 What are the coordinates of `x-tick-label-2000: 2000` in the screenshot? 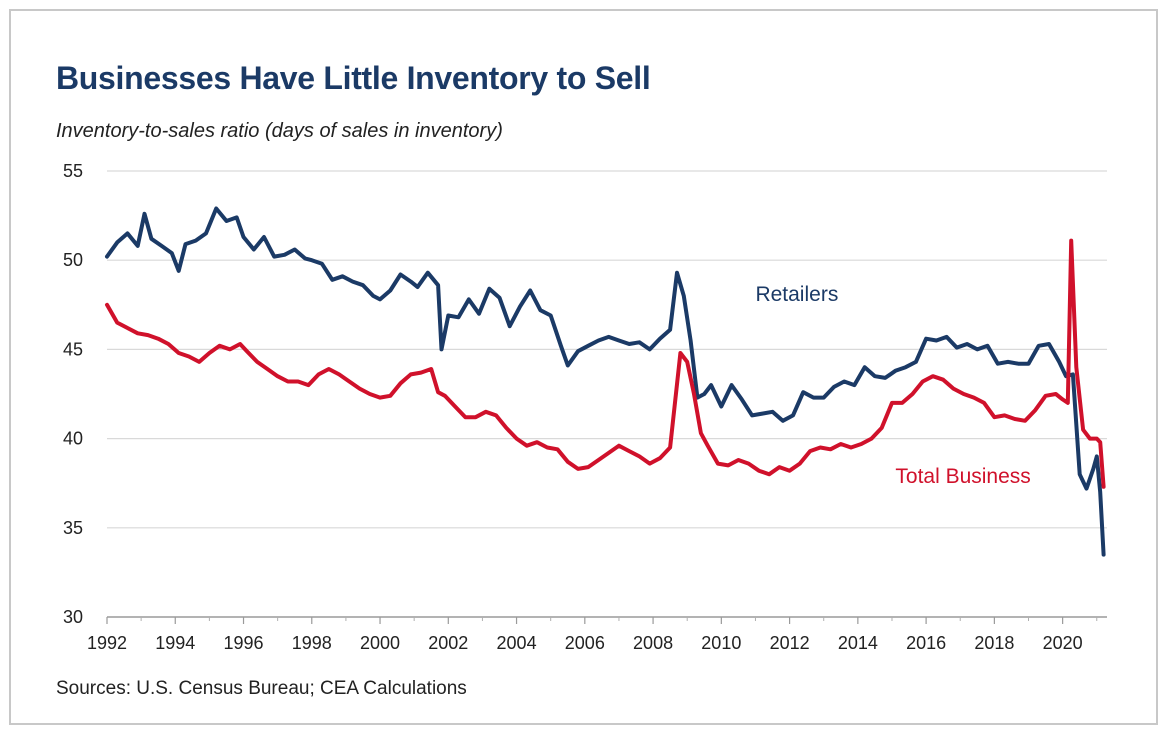 It's located at (380, 643).